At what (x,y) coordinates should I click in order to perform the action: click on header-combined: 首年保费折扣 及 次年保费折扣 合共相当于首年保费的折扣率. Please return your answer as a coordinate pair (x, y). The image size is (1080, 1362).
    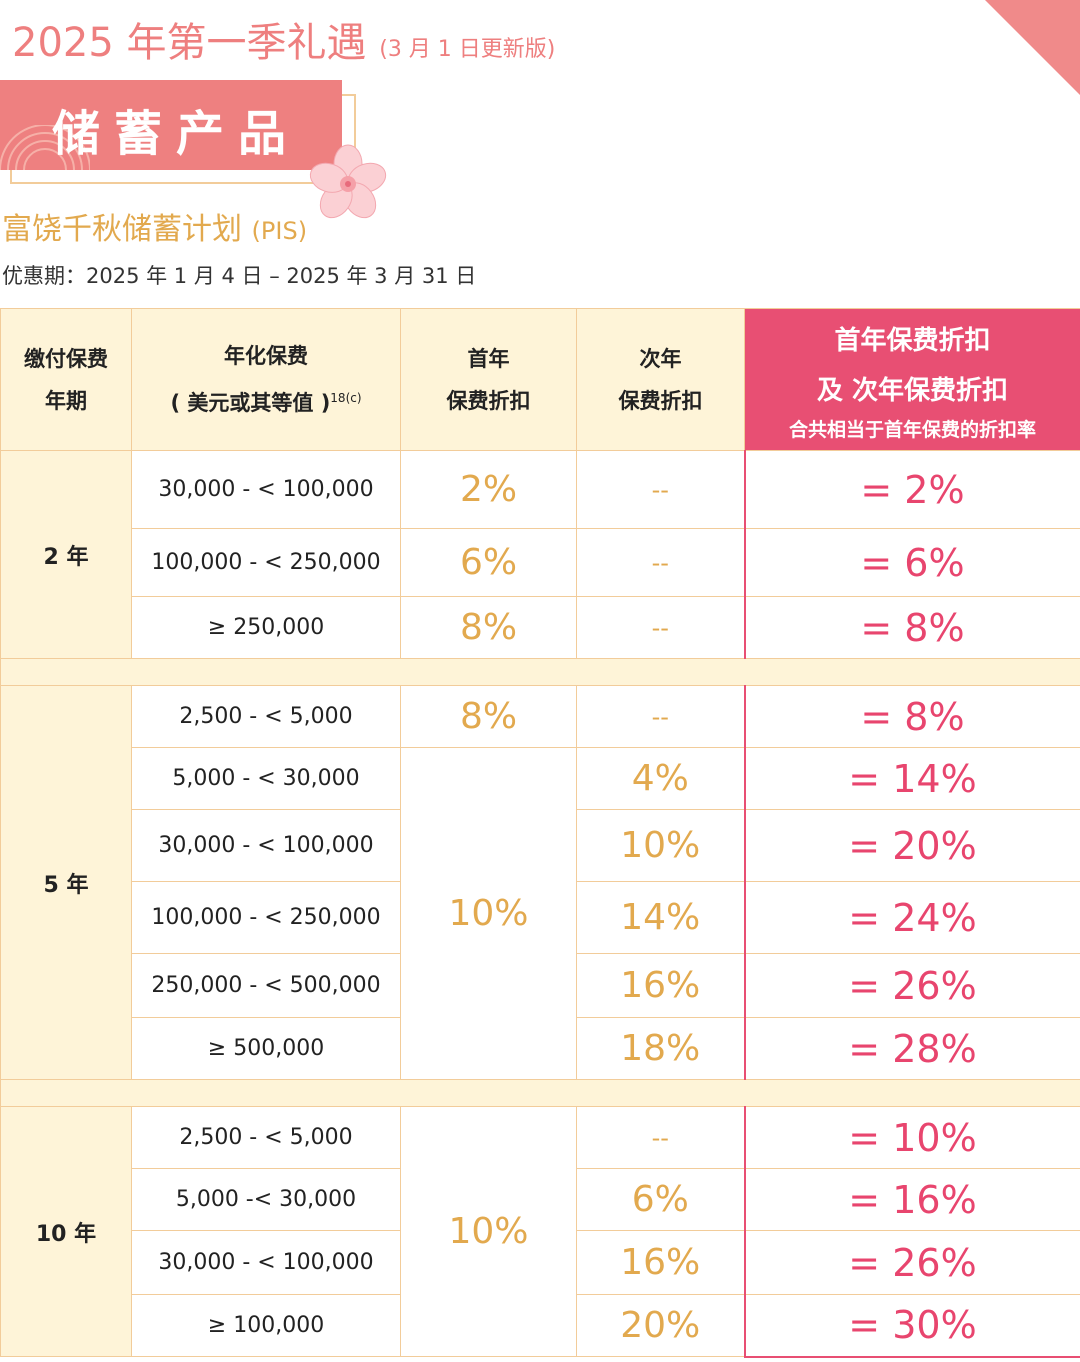
    Looking at the image, I should click on (912, 379).